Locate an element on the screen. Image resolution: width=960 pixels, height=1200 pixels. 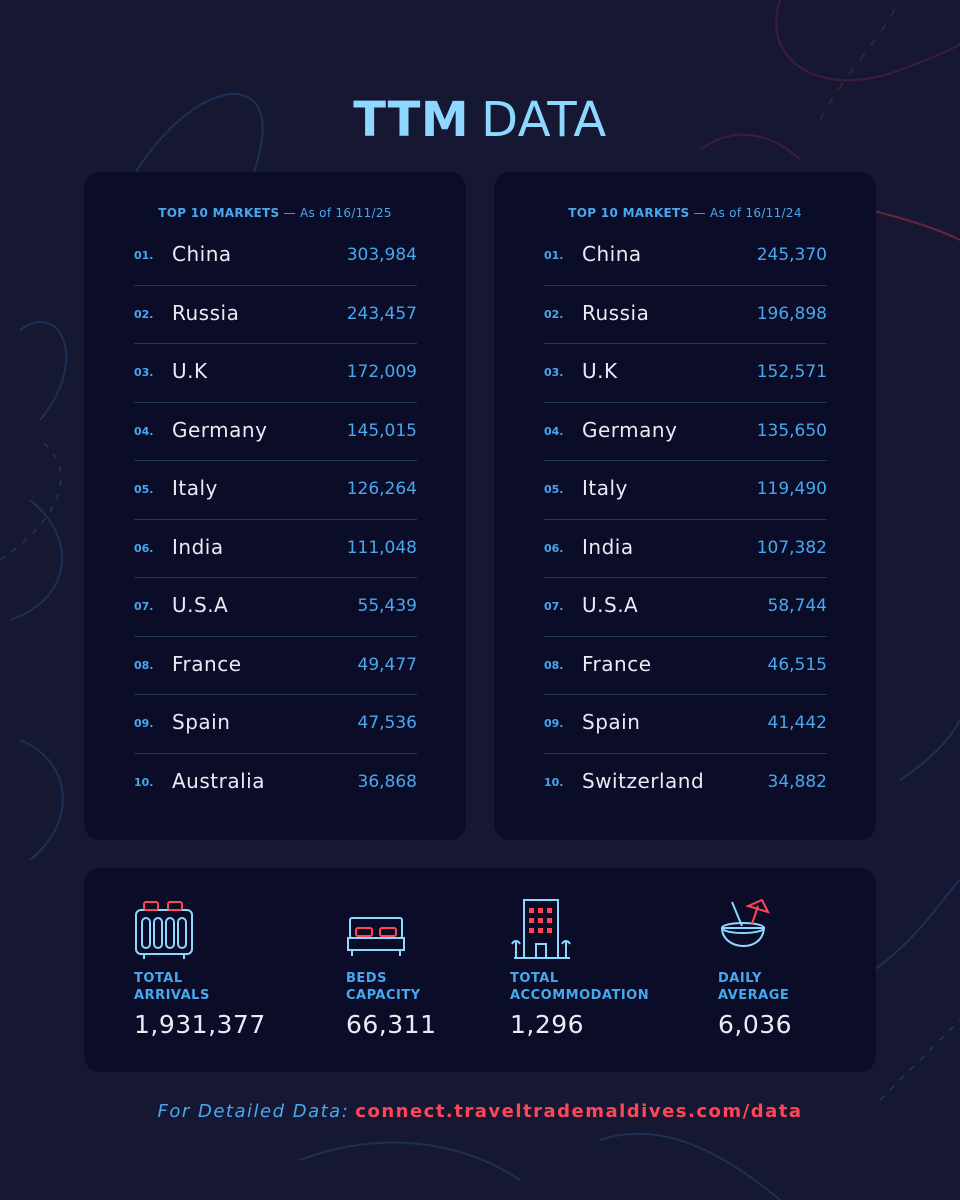
stat-label: BEDS CAPACITY is located at coordinates (421, 987).